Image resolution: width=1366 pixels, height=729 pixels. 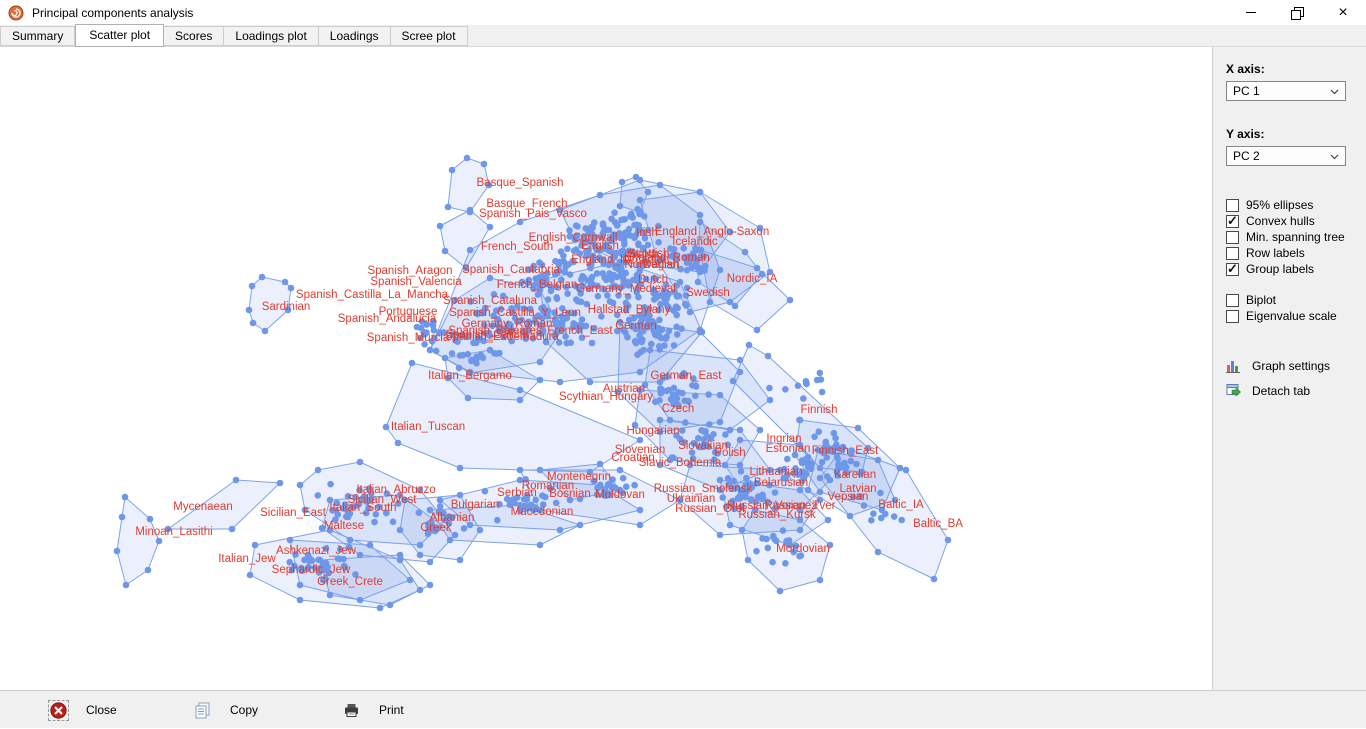 What do you see at coordinates (194, 36) in the screenshot?
I see `tab-scores: Scores` at bounding box center [194, 36].